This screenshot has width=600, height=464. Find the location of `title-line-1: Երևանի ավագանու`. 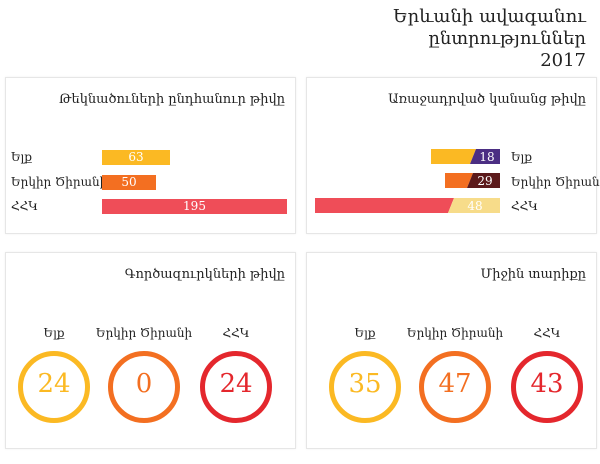

title-line-1: Երևանի ավագանու is located at coordinates (489, 16).